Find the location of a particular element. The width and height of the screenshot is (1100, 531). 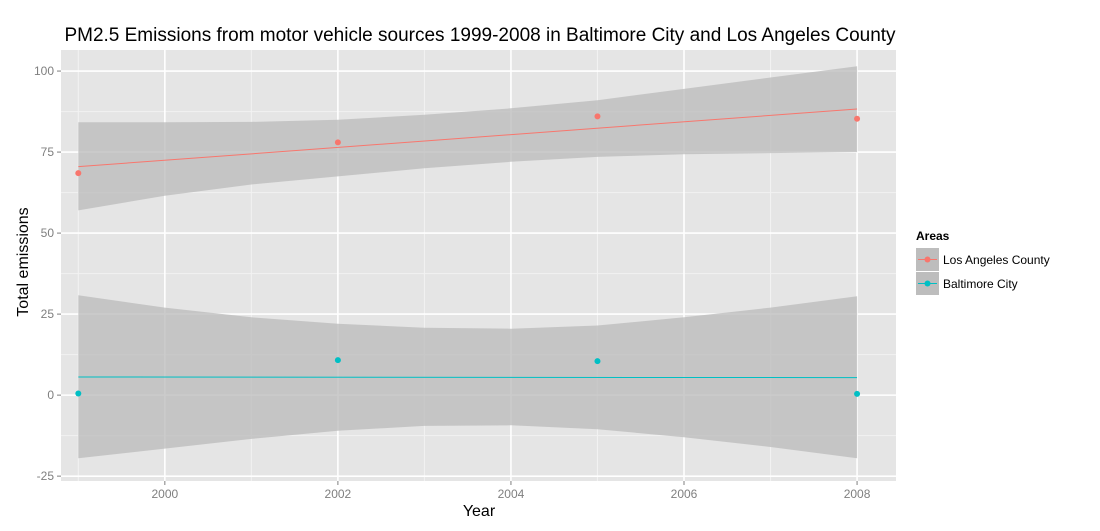

y-axis-title: Total emissions is located at coordinates (23, 261).